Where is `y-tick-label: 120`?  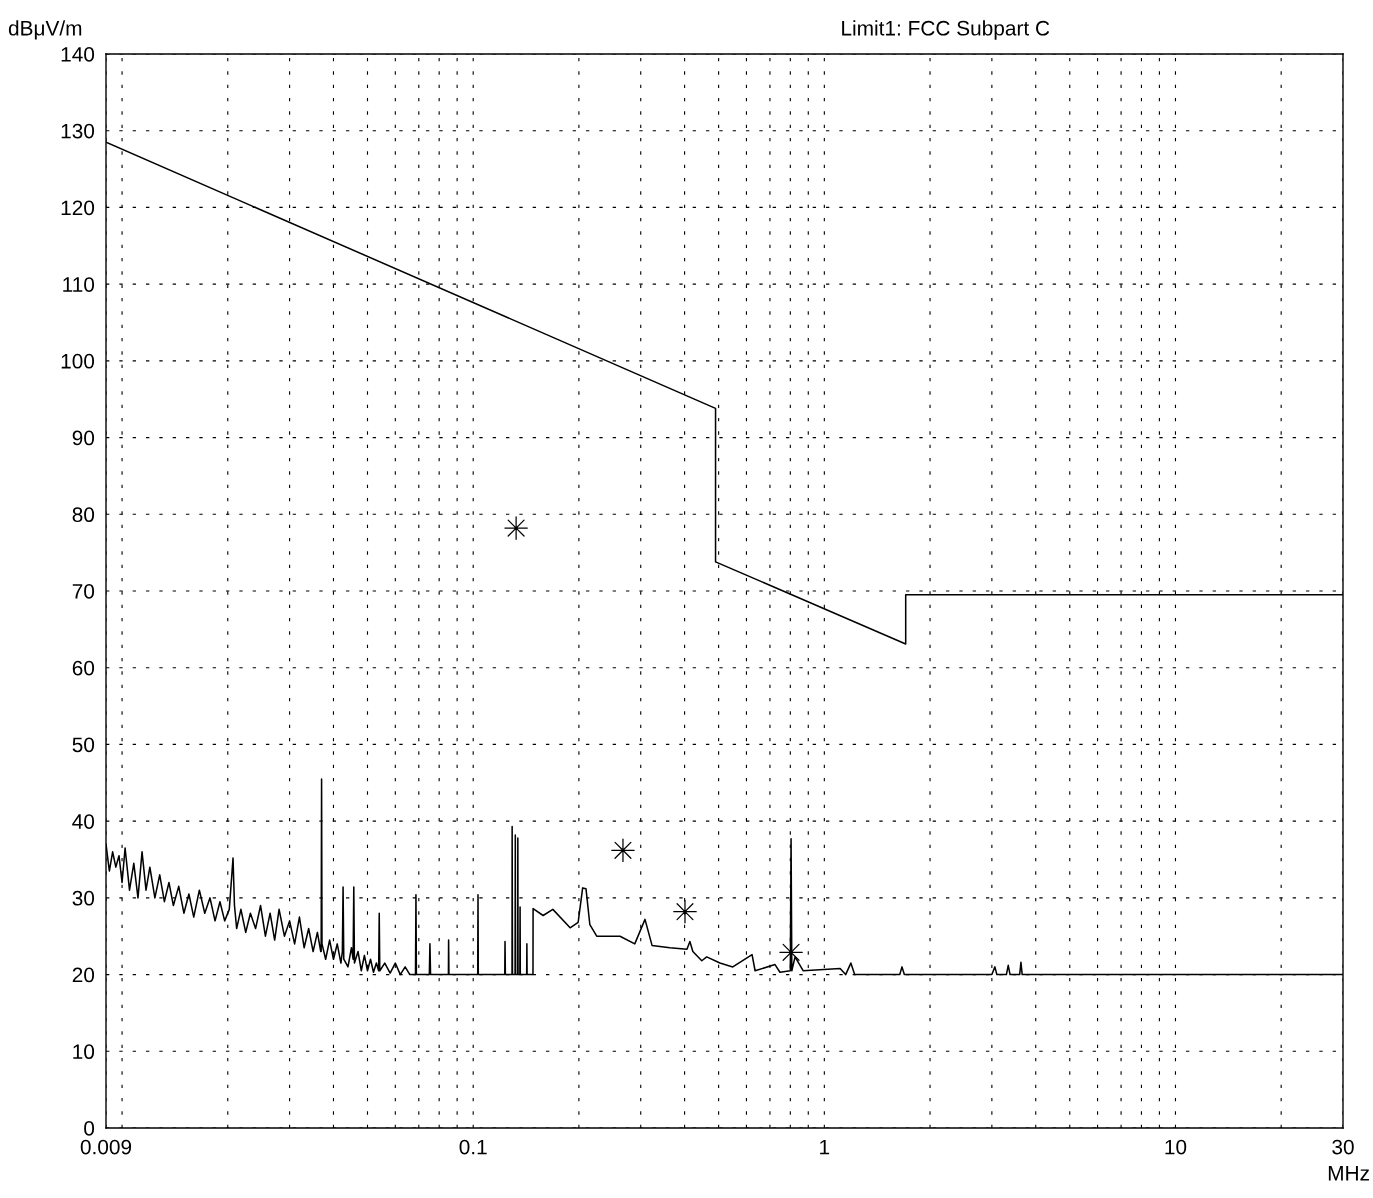
y-tick-label: 120 is located at coordinates (78, 208).